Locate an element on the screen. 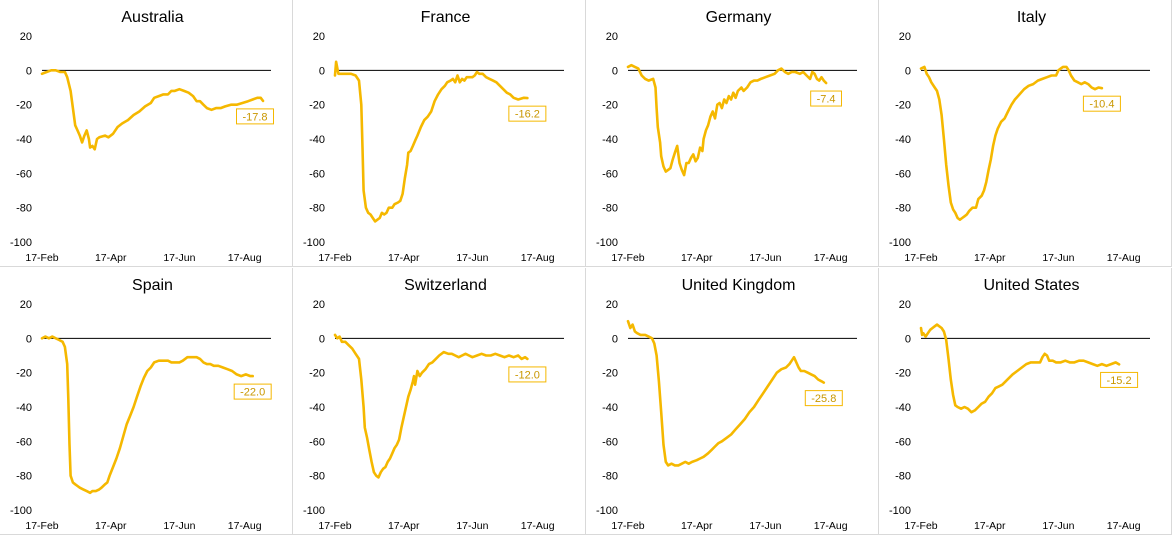  end-value-text: -25.8 is located at coordinates (823, 399).